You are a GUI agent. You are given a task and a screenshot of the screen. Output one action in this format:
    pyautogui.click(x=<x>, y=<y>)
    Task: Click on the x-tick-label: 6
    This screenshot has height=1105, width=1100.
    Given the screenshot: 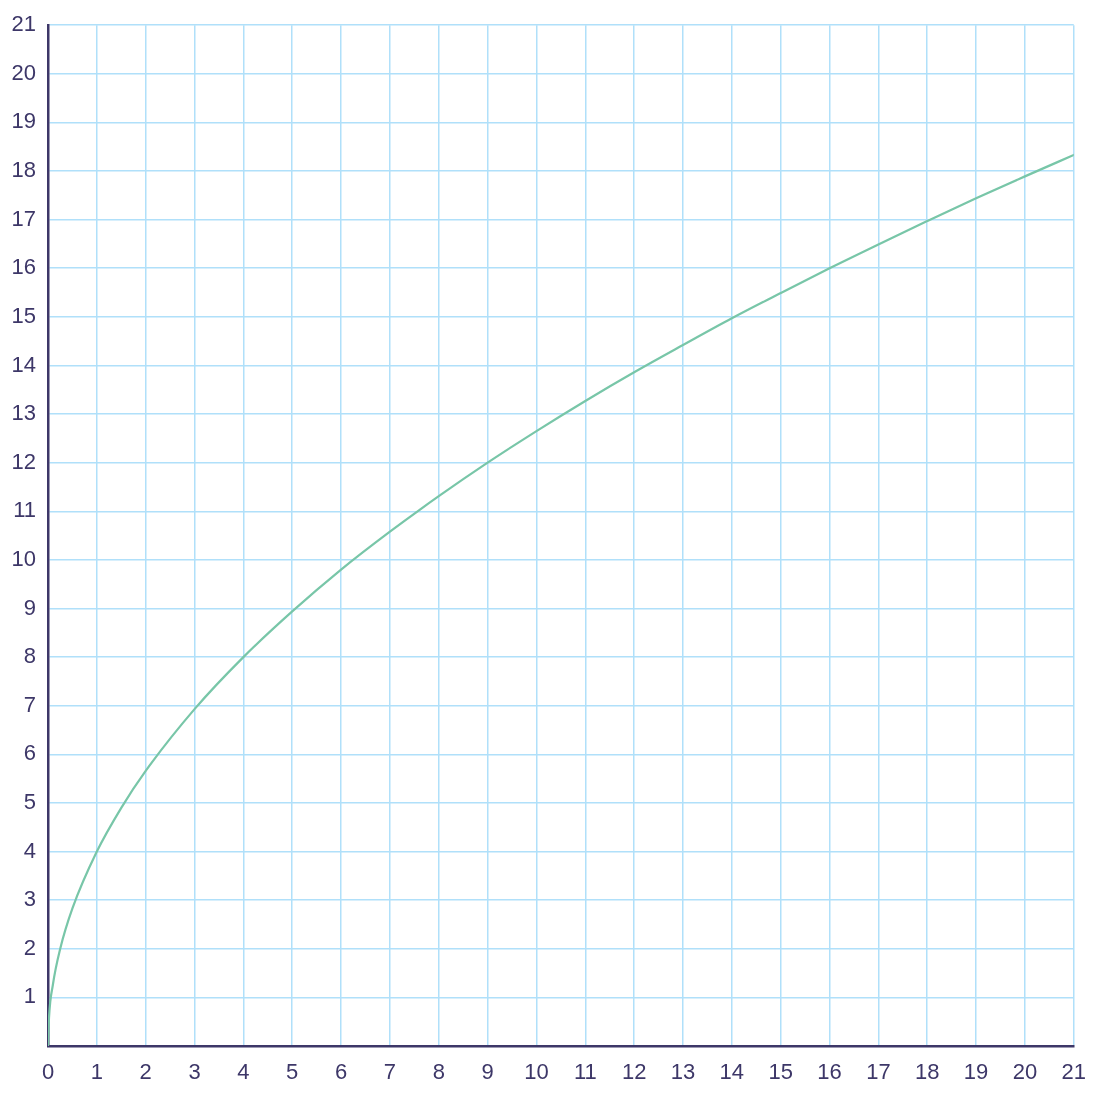 What is the action you would take?
    pyautogui.click(x=341, y=1072)
    